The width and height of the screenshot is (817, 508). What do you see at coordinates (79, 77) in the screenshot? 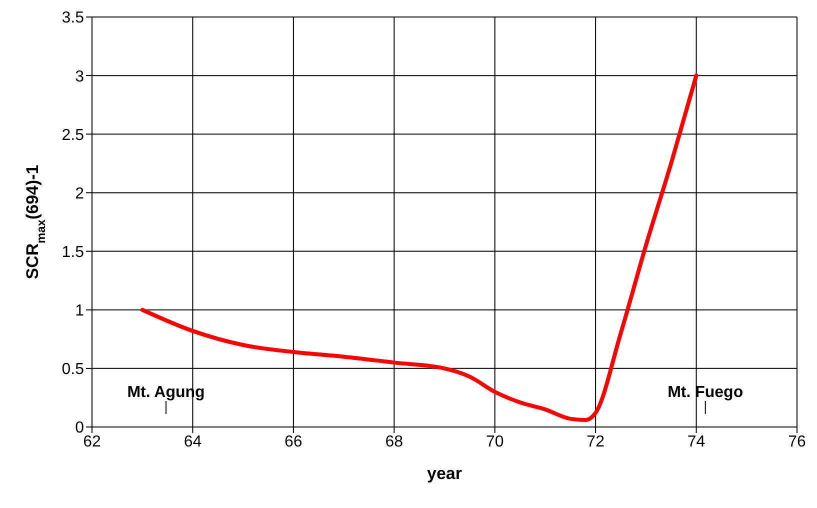
I see `y-tick-label: 3` at bounding box center [79, 77].